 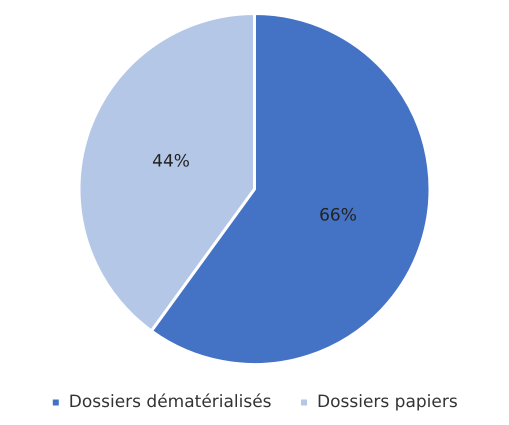 What do you see at coordinates (170, 402) in the screenshot?
I see `legend-label: Dossiers dématérialisés` at bounding box center [170, 402].